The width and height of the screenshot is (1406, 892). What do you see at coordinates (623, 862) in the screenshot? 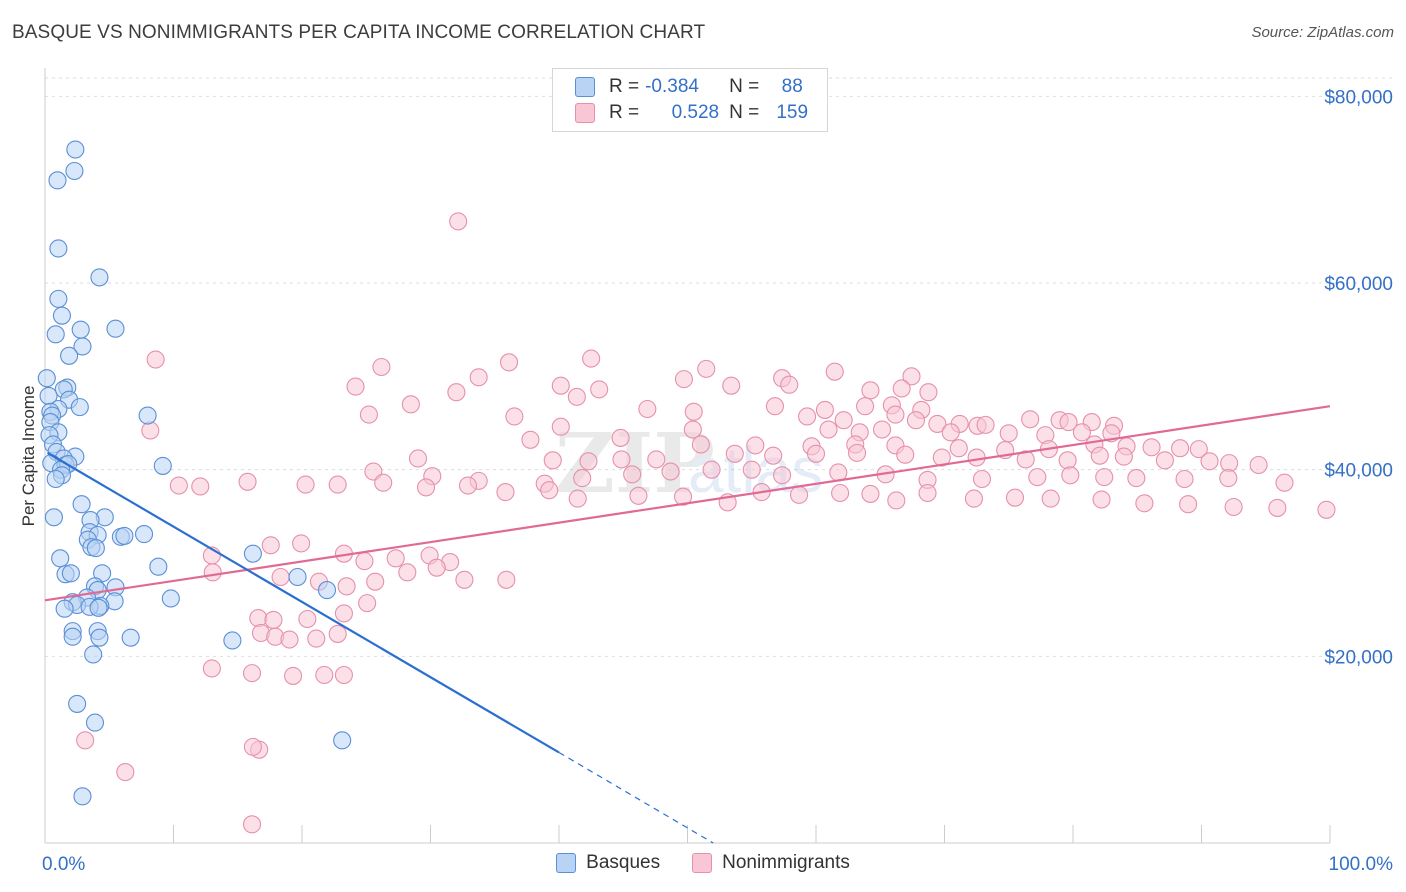
I see `series-legend-label-basques: Basques` at bounding box center [623, 862].